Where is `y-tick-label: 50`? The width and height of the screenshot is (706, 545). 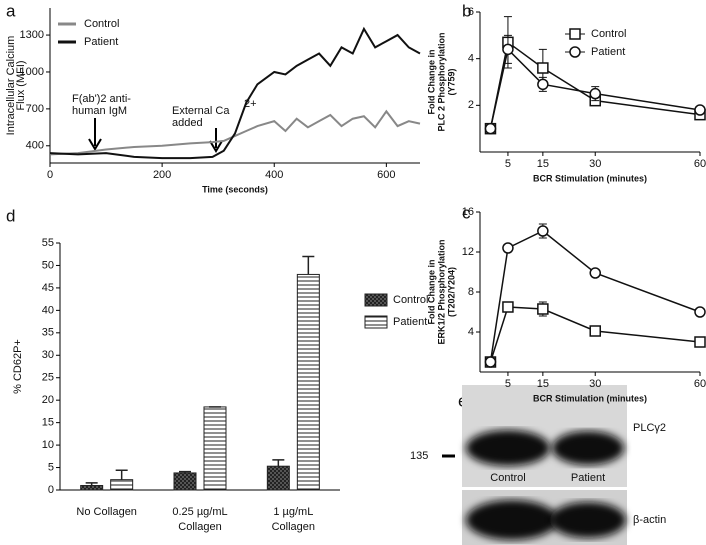
y-tick-label: 50 is located at coordinates (48, 265).